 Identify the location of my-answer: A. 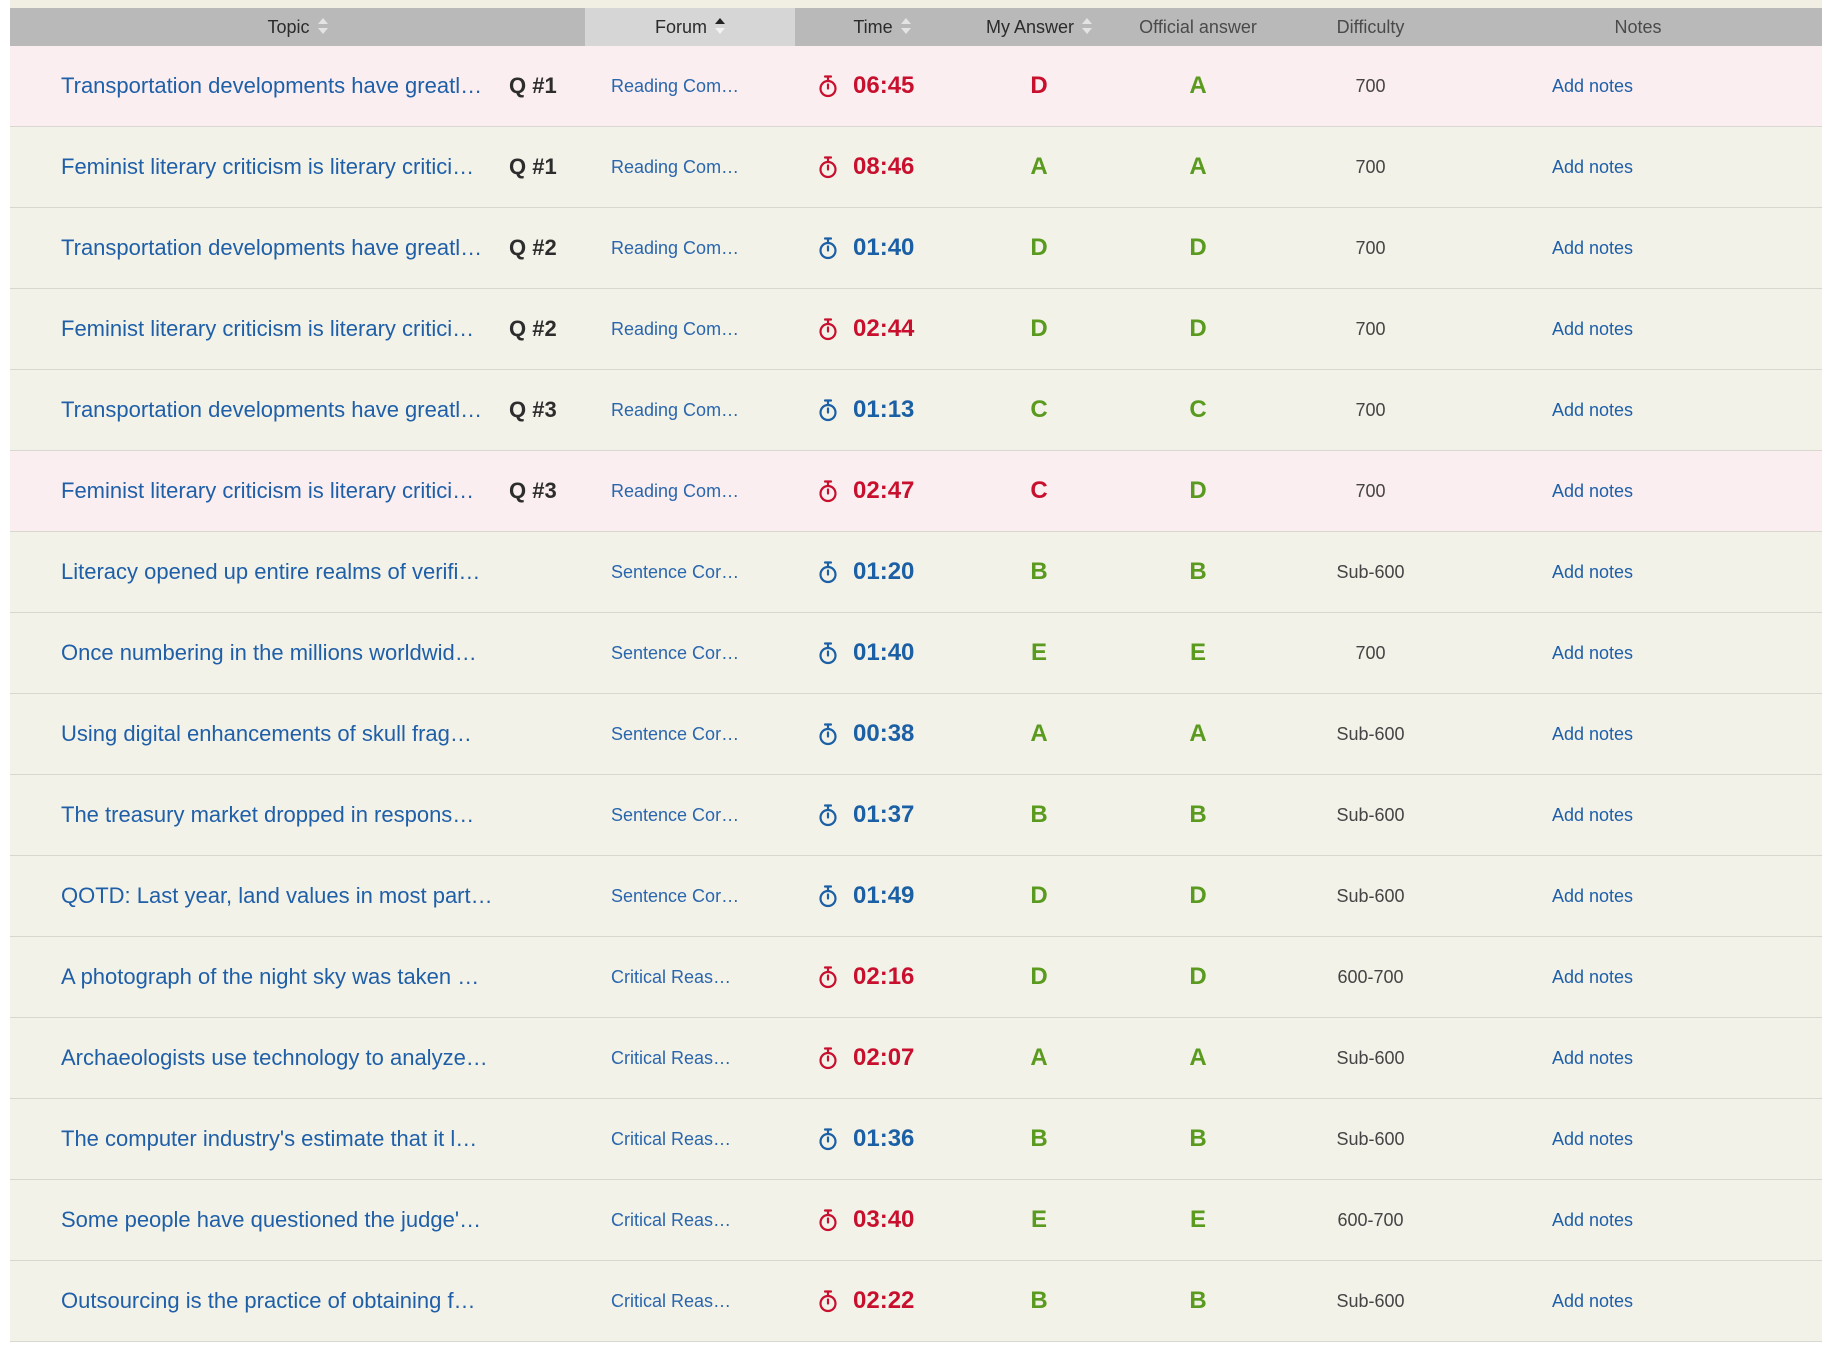
(1039, 1057).